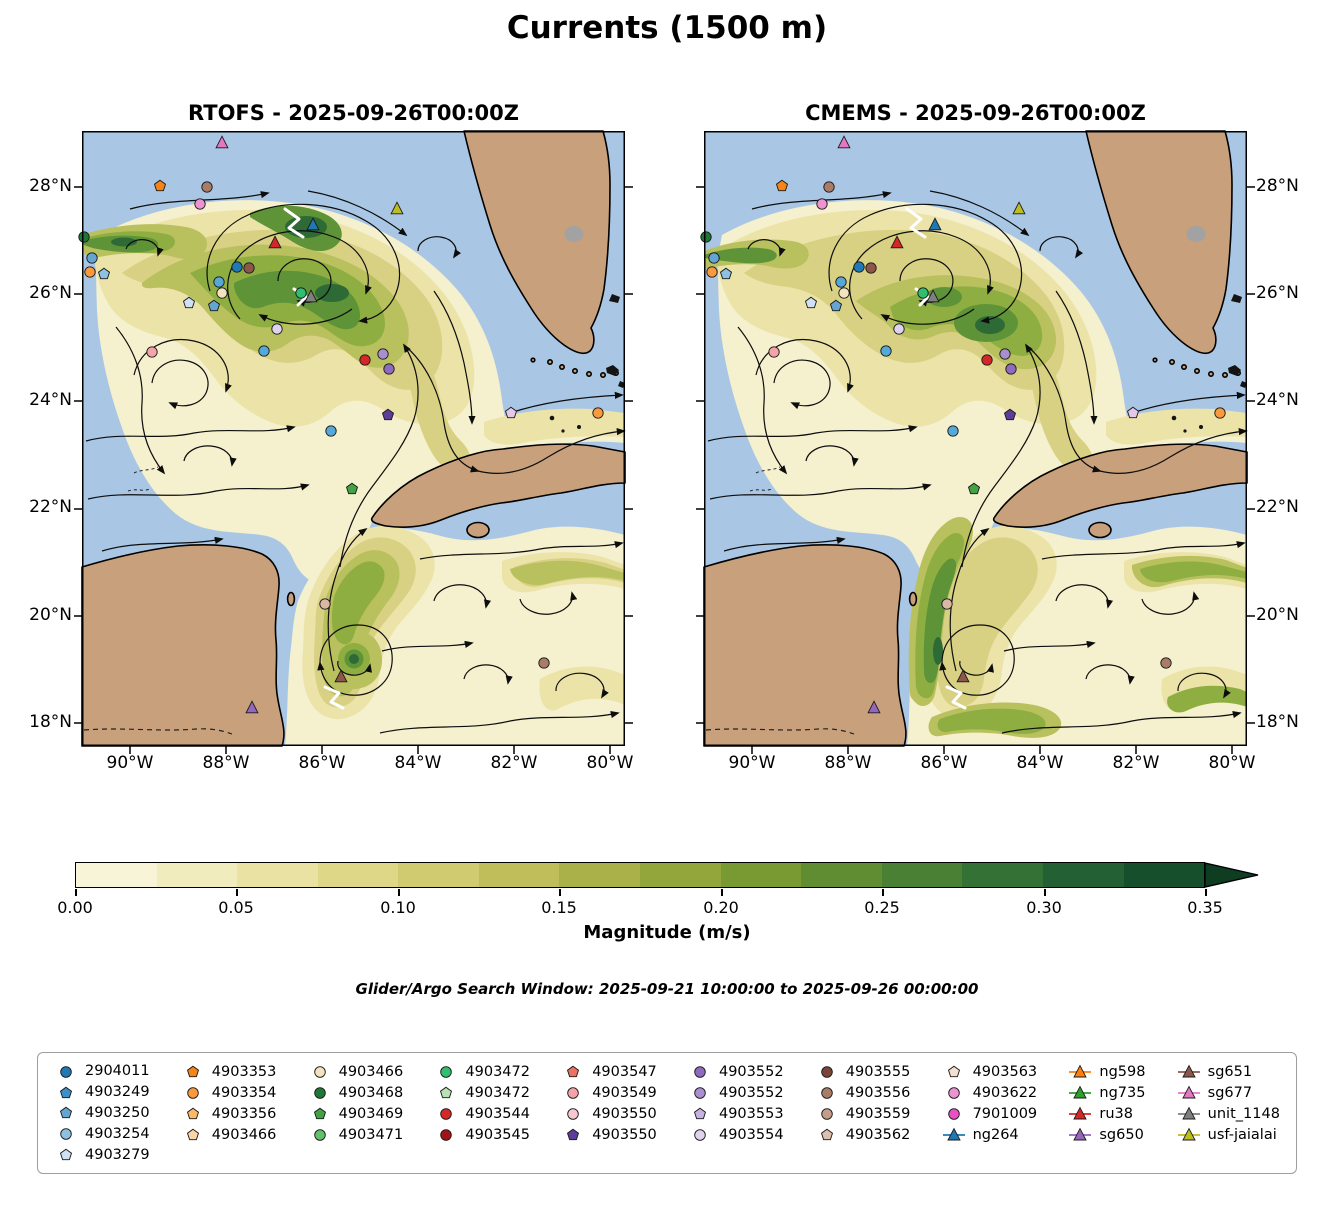 The height and width of the screenshot is (1231, 1334). I want to click on legend-item-label: 4903550, so click(624, 1134).